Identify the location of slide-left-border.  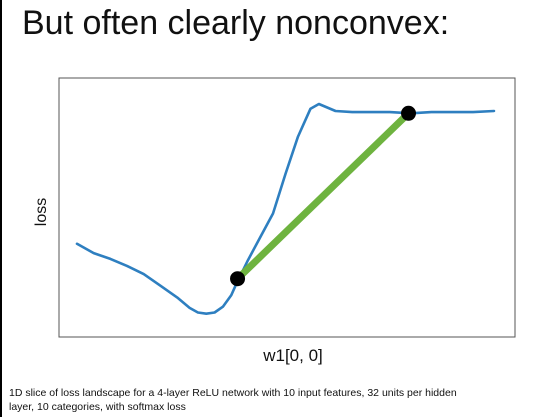
(1, 208).